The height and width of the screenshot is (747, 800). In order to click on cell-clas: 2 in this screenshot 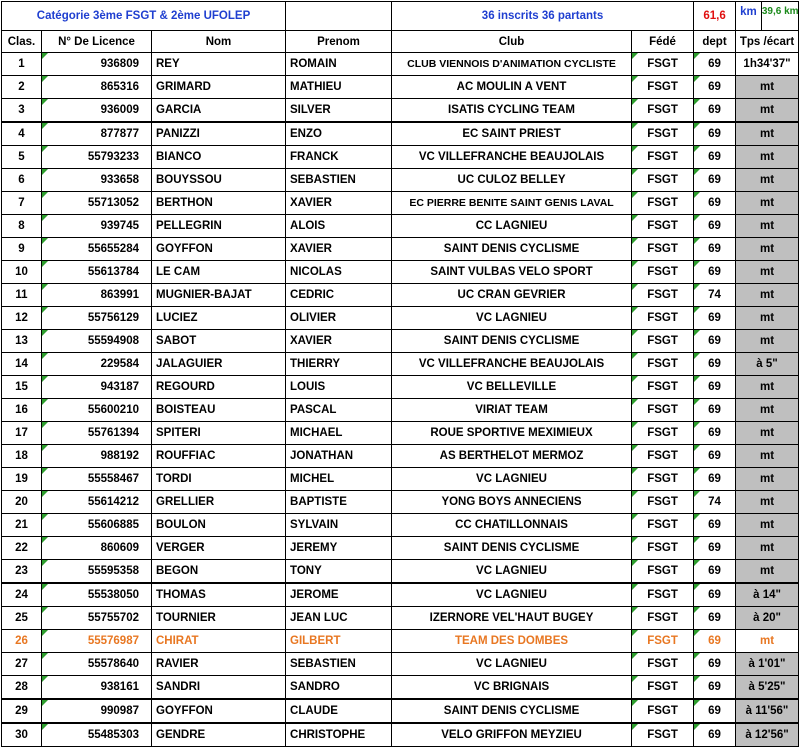, I will do `click(21, 87)`.